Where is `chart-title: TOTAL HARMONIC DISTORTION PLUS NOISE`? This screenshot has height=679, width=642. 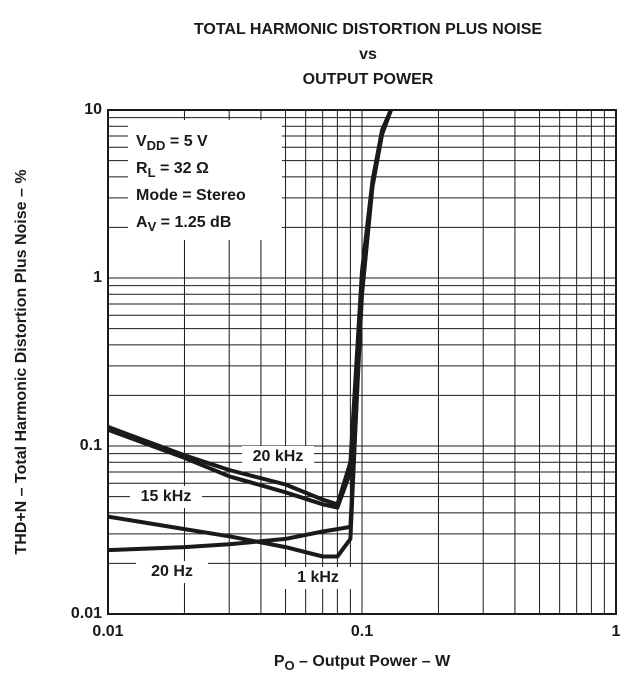
chart-title: TOTAL HARMONIC DISTORTION PLUS NOISE is located at coordinates (368, 29).